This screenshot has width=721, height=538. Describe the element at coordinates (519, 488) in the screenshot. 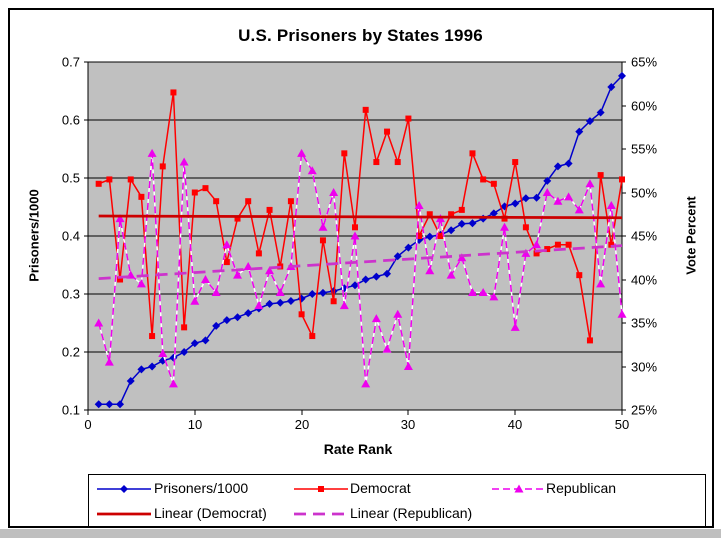

I see `legend-swatch-republican` at that location.